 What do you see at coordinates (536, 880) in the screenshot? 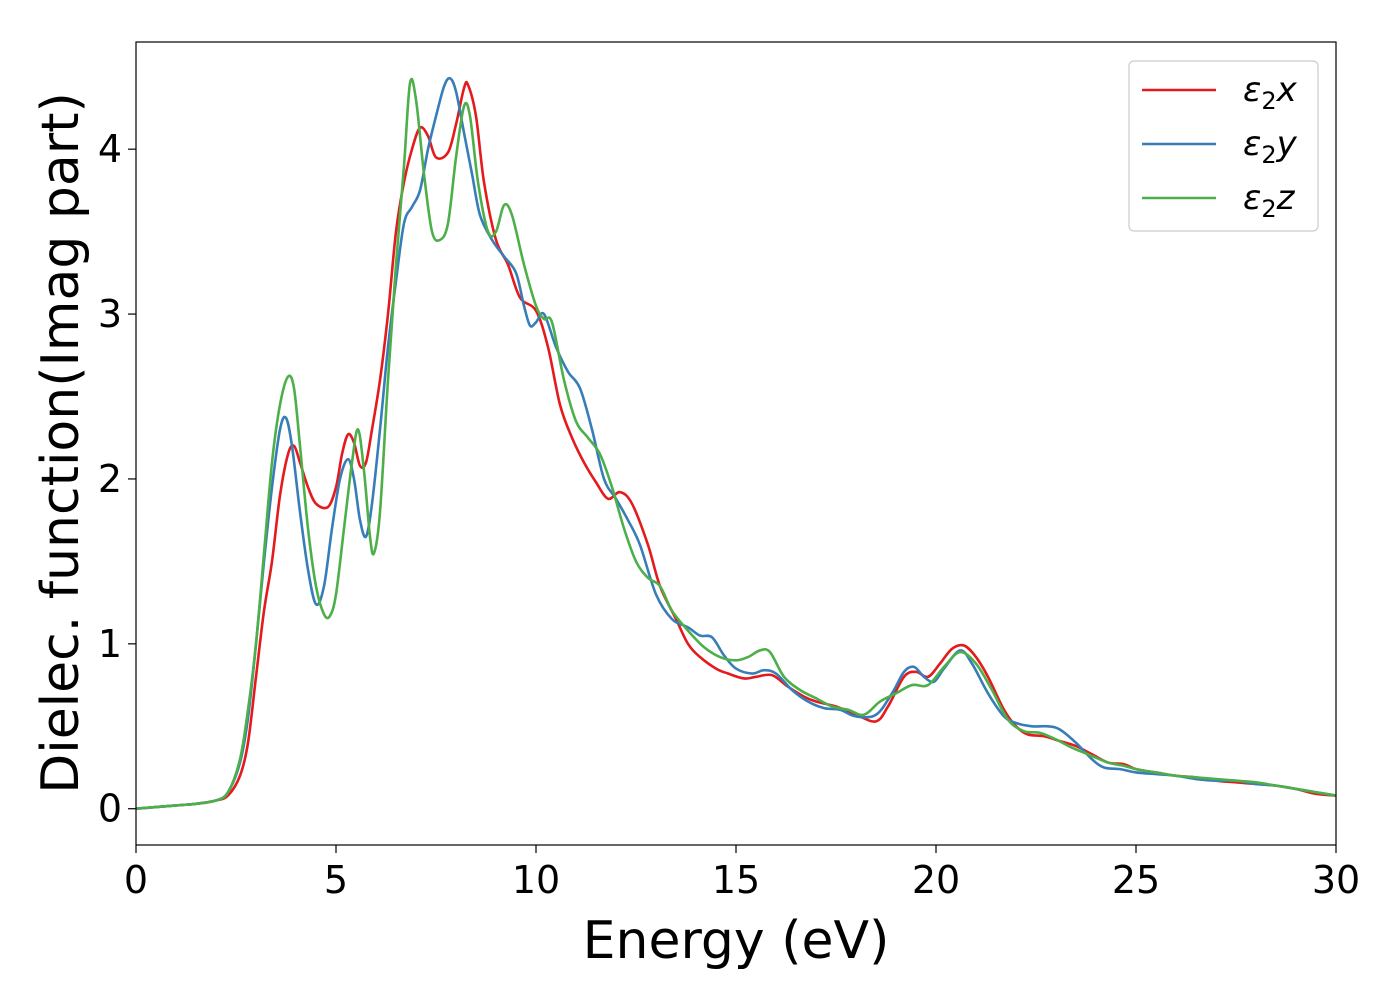
I see `x-tick-label: 10` at bounding box center [536, 880].